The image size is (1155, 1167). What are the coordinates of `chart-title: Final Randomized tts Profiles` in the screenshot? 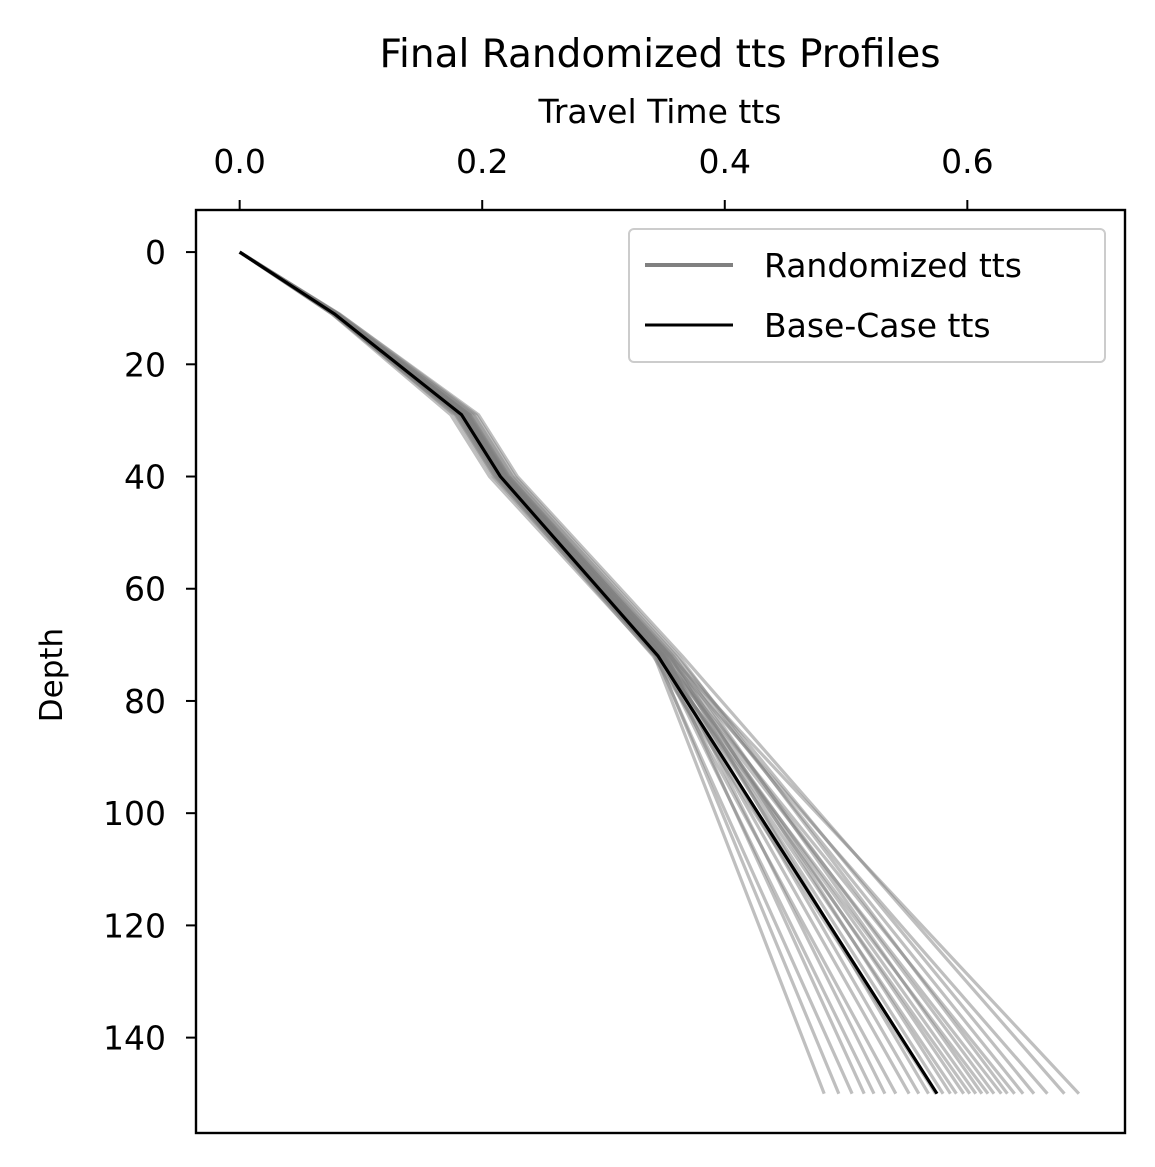 It's located at (659, 54).